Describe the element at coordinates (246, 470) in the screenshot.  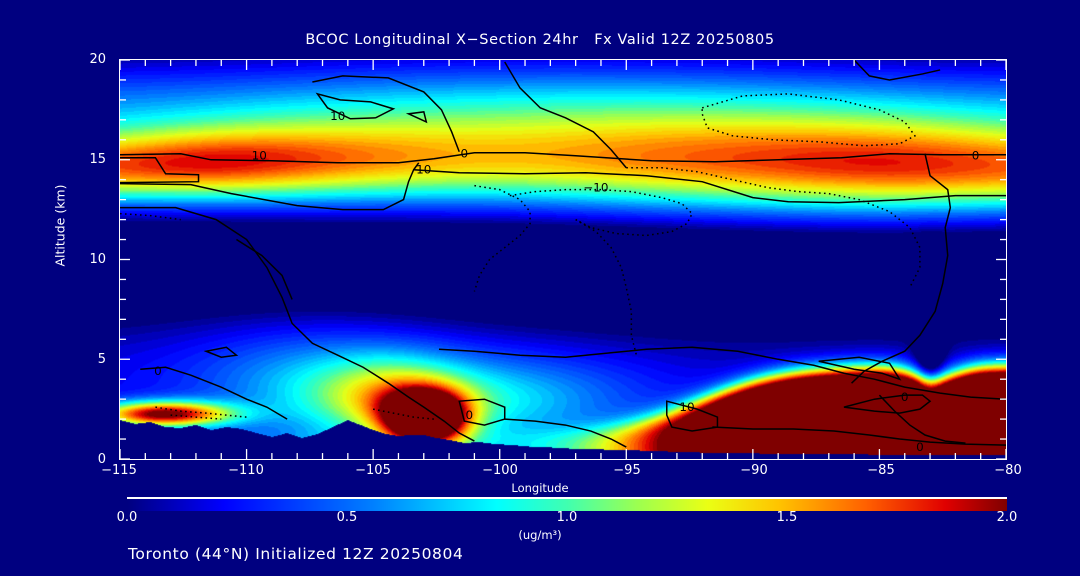
I see `x-tick-label--110: −110` at that location.